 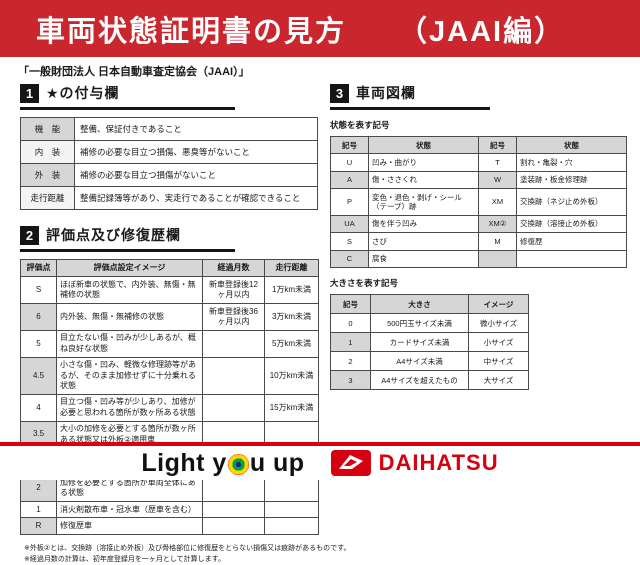 I want to click on image-cell: 目立たない傷・凹みが少しあるが、概ね良好な状態, so click(x=129, y=343).